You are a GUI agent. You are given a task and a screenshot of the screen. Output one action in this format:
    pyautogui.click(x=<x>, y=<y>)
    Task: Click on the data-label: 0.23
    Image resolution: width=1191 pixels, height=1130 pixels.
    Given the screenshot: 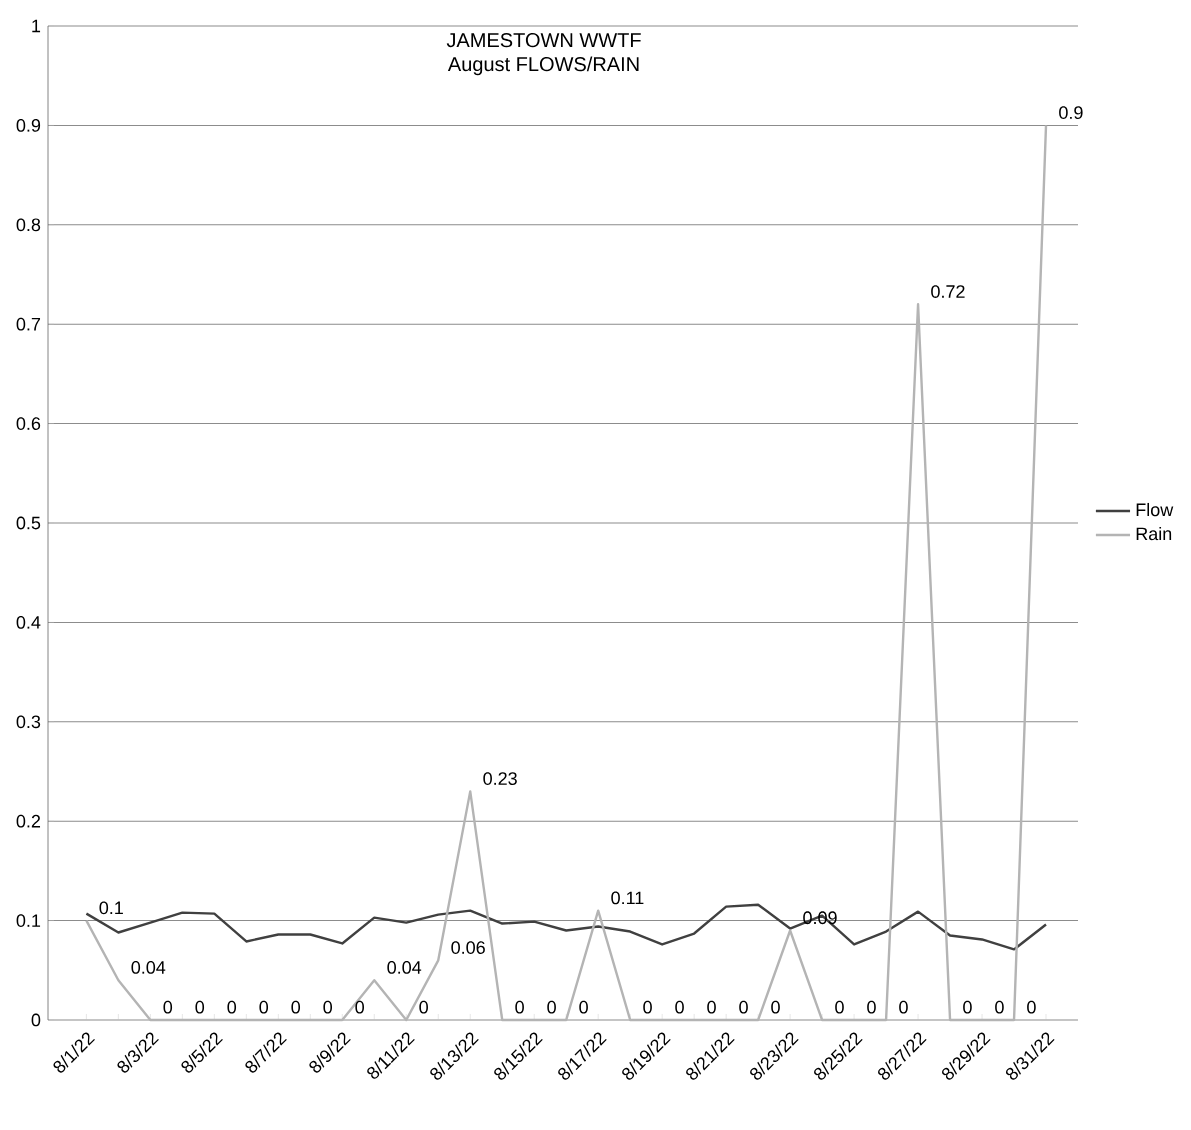 What is the action you would take?
    pyautogui.click(x=500, y=778)
    